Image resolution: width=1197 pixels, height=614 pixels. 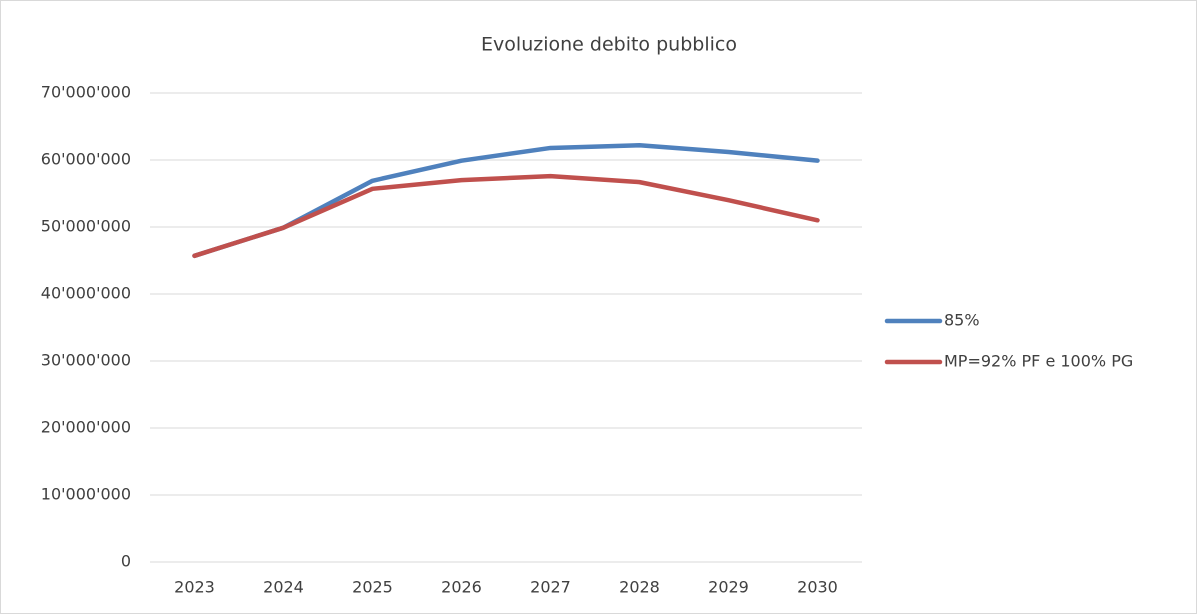 I want to click on legend-label: MP=92% PF e 100% PG, so click(x=1038, y=361).